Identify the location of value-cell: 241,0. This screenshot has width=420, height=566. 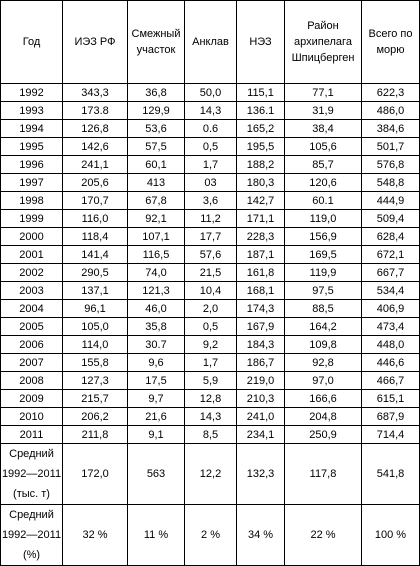
(260, 416).